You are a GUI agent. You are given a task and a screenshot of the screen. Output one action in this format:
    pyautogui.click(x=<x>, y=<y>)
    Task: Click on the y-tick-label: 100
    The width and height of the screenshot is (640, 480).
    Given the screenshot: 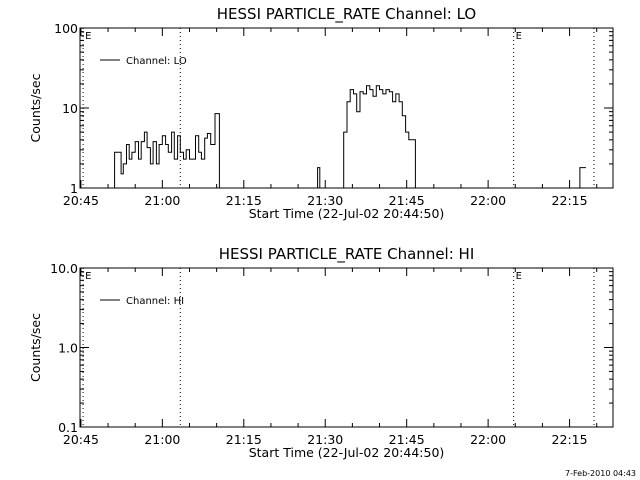 What is the action you would take?
    pyautogui.click(x=66, y=28)
    